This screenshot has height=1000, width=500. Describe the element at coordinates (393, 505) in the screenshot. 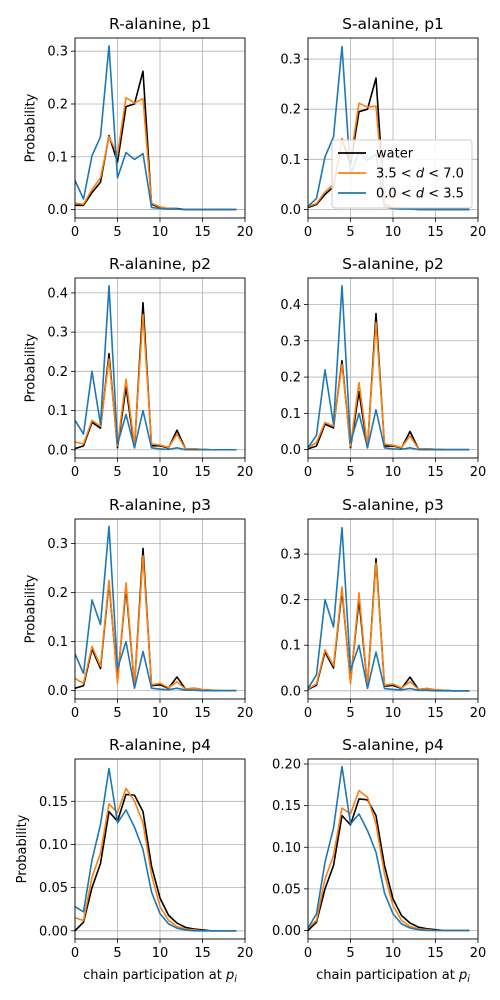

I see `chart-title: S-alanine, p3` at that location.